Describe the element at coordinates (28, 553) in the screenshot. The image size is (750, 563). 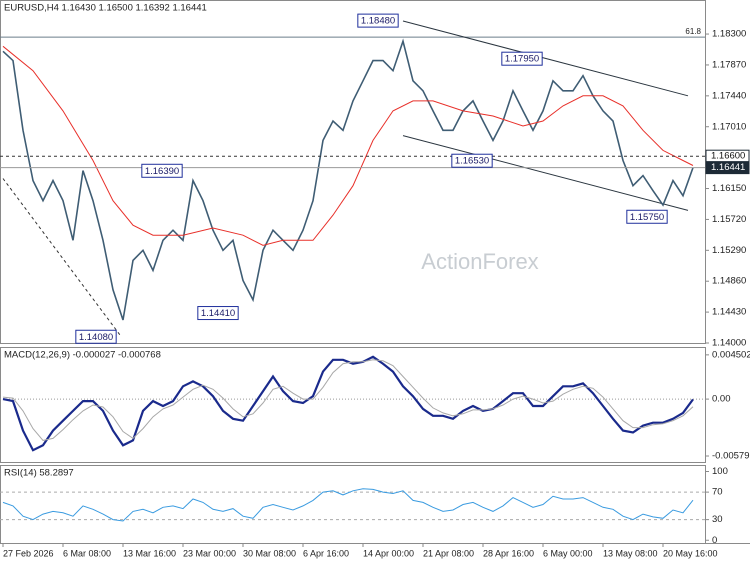
I see `x-tick-label: 27 Feb 2026` at that location.